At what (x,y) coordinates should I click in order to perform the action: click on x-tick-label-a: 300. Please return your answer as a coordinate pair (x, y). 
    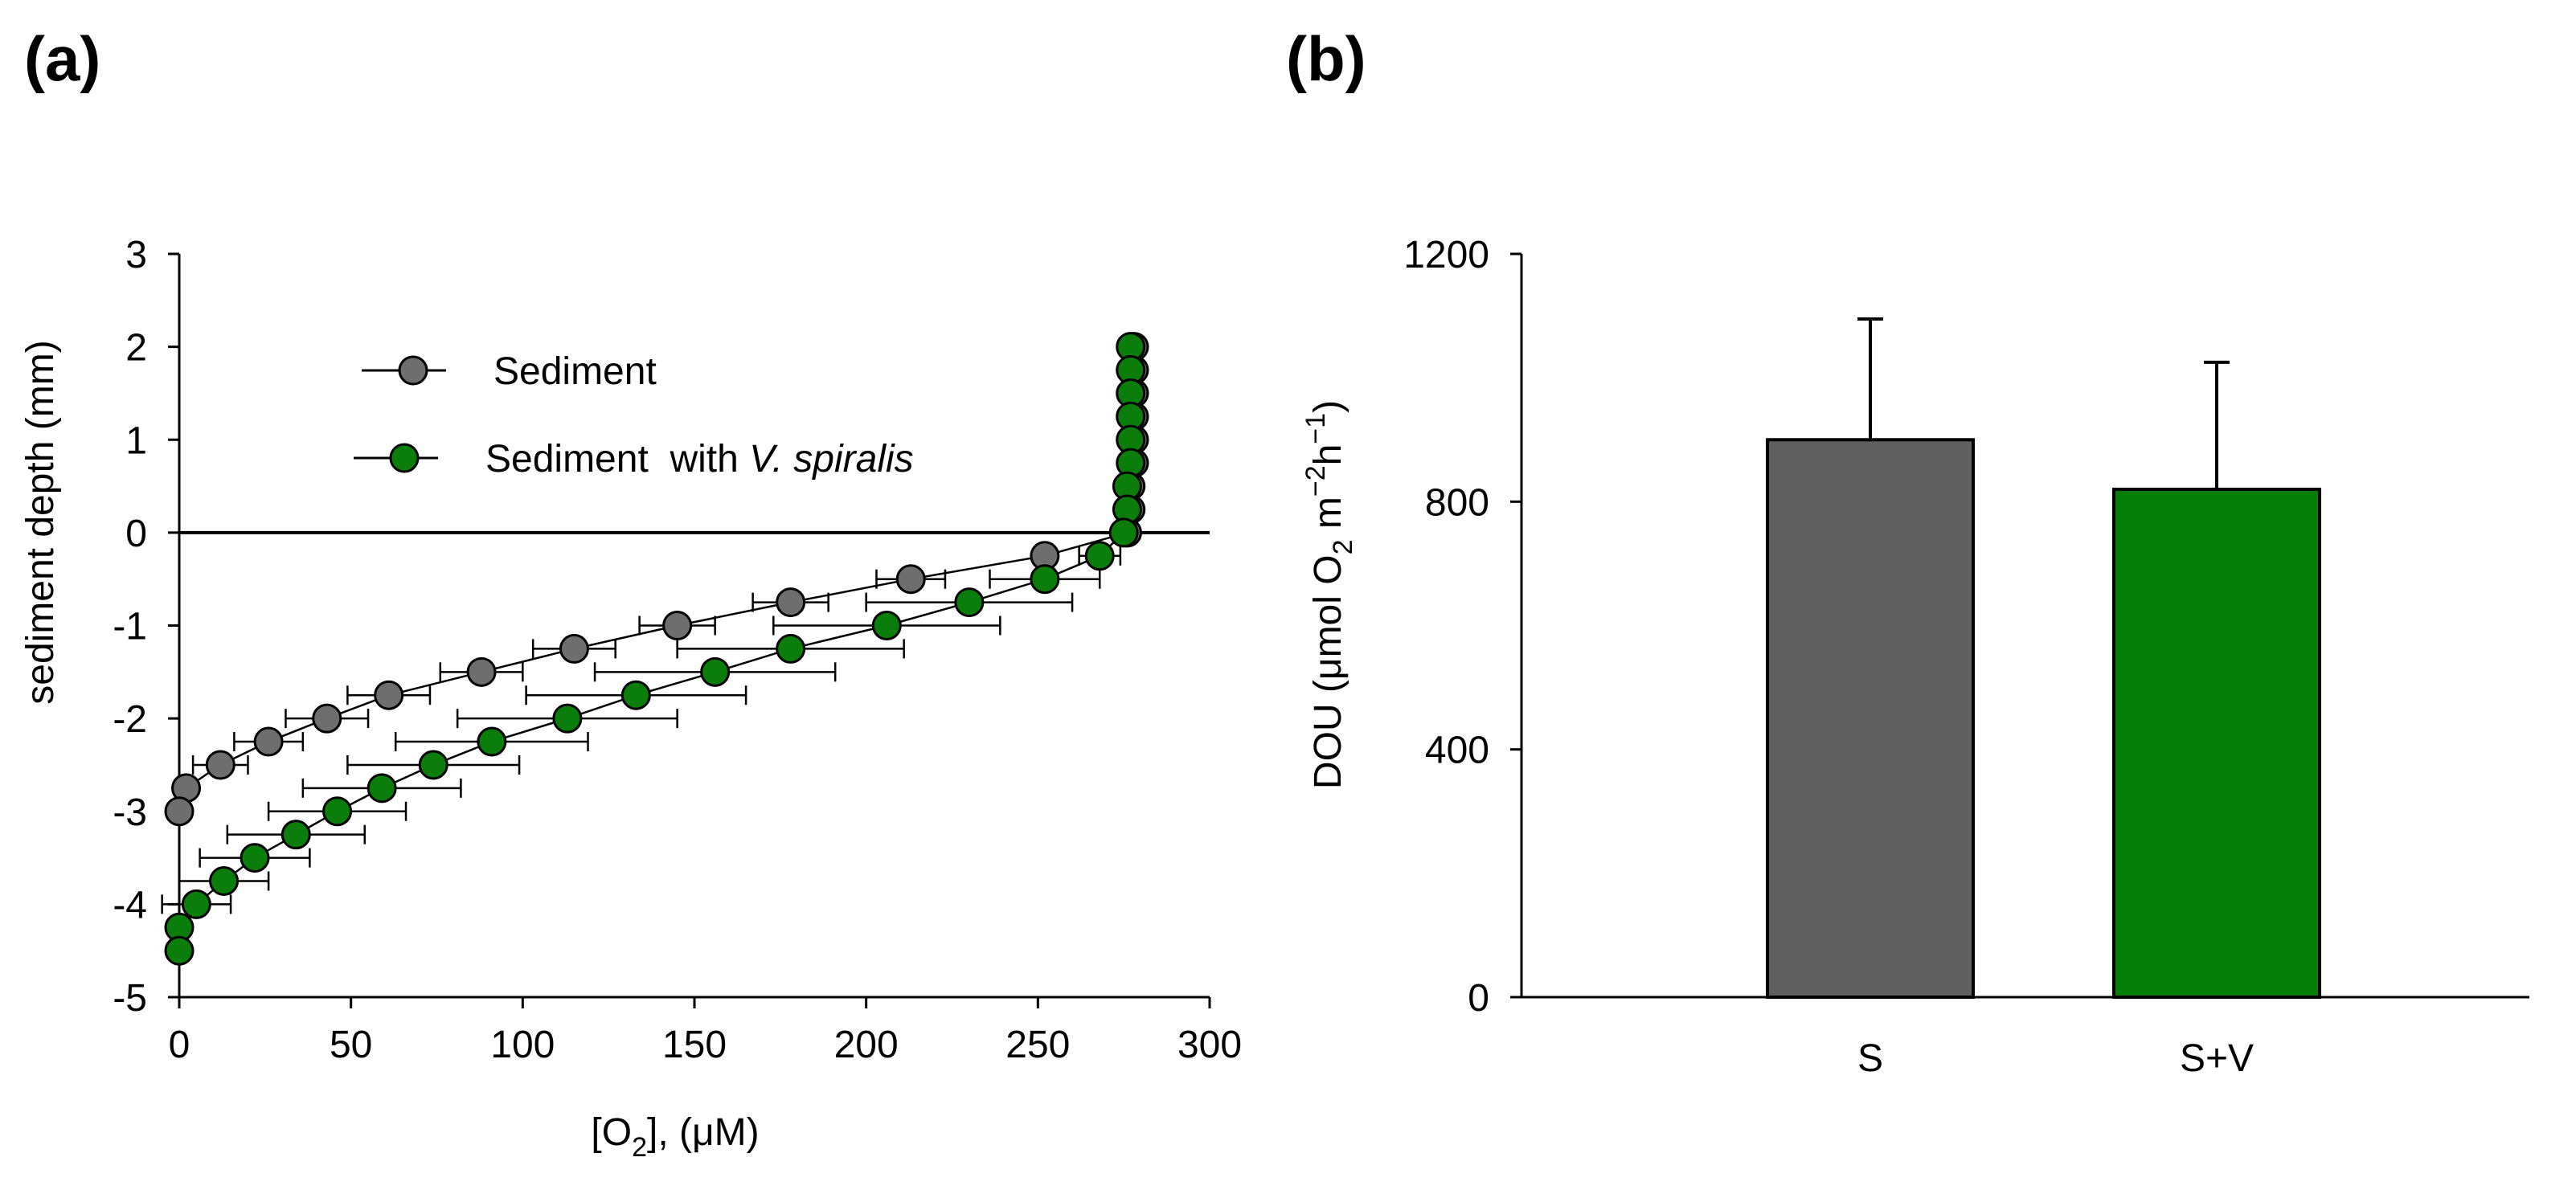
    Looking at the image, I should click on (1209, 1045).